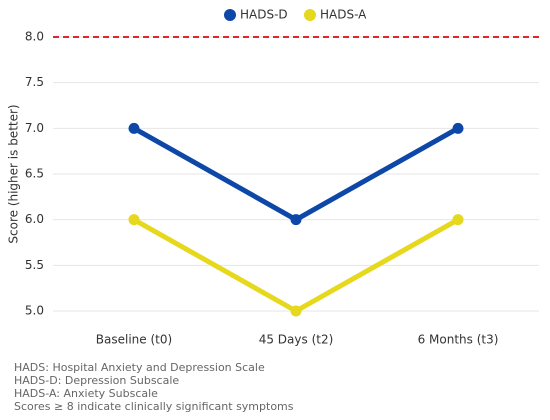  What do you see at coordinates (34, 174) in the screenshot?
I see `y-tick-label: 6.5` at bounding box center [34, 174].